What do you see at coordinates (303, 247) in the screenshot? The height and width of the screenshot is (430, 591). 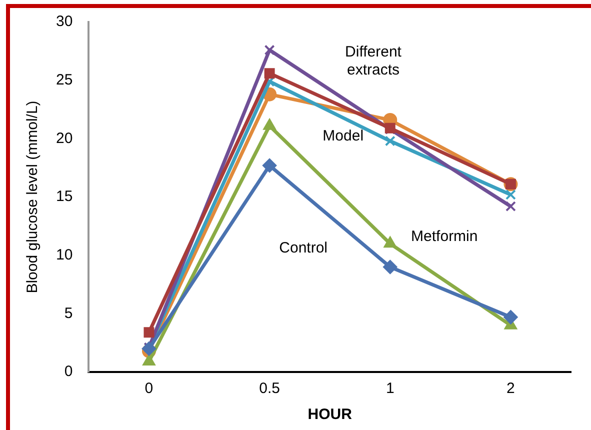 I see `series-label: Control` at bounding box center [303, 247].